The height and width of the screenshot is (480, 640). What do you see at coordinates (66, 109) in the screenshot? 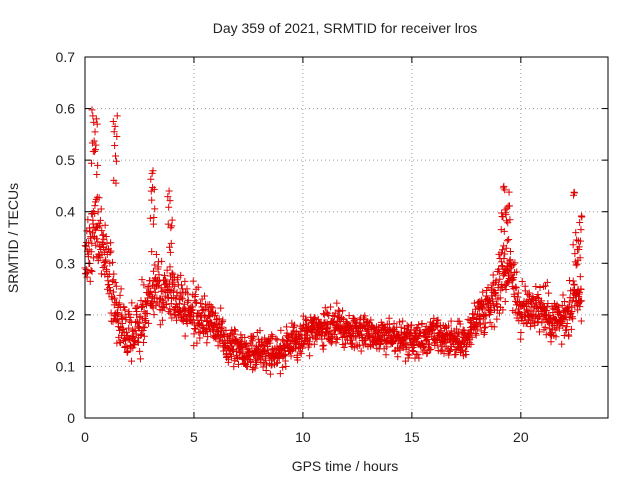
I see `y-tick-label: 0.6` at bounding box center [66, 109].